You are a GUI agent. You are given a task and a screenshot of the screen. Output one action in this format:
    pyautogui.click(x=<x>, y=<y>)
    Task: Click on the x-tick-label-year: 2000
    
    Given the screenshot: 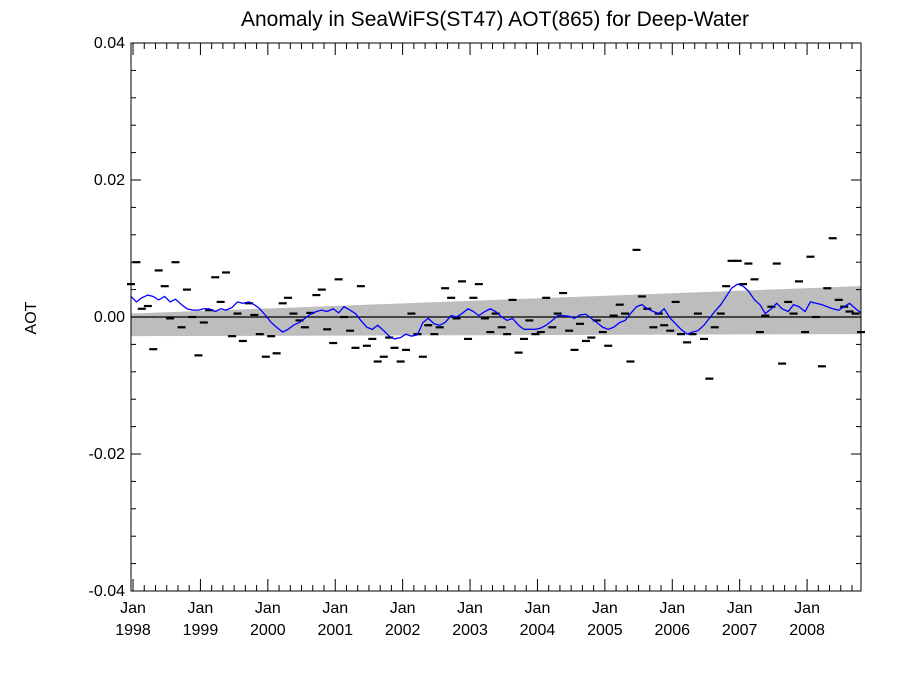 What is the action you would take?
    pyautogui.click(x=268, y=630)
    